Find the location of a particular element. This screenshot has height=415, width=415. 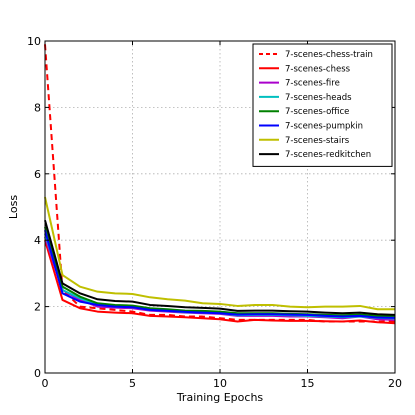

legend-label: 7-scenes-redkitchen is located at coordinates (328, 155).